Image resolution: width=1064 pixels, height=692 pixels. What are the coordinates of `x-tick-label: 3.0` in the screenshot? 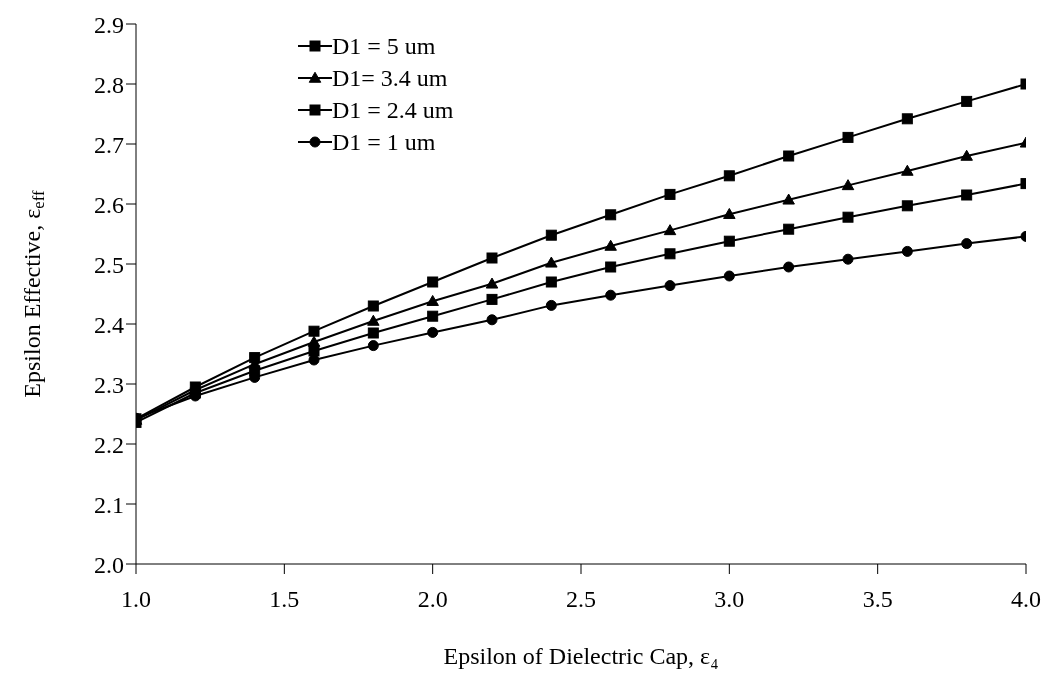 It's located at (729, 599).